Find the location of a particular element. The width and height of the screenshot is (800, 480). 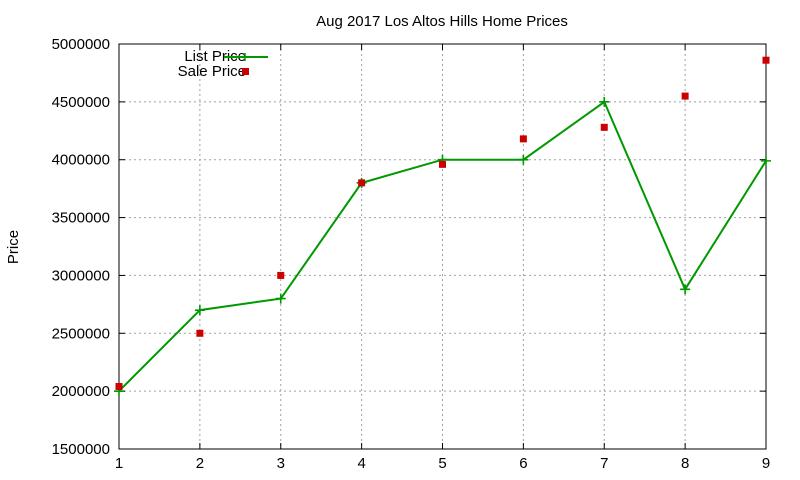

legend-label-list-price: List Price is located at coordinates (215, 56).